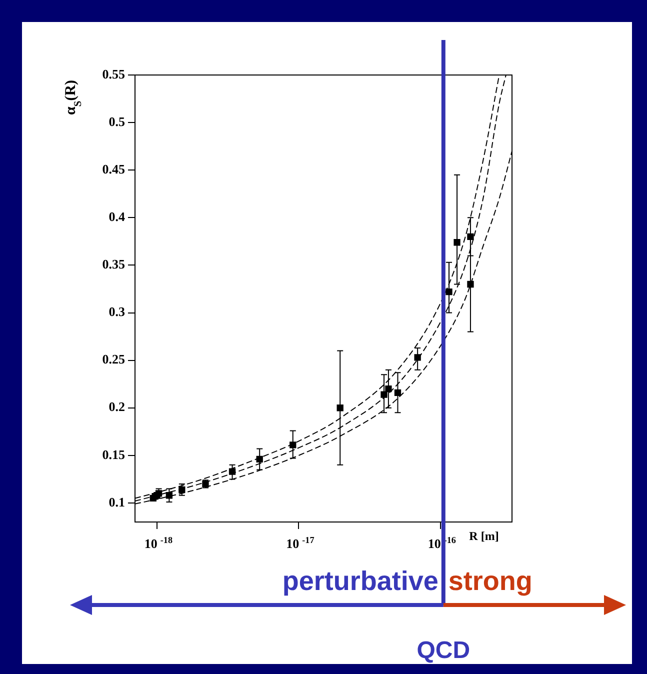  What do you see at coordinates (117, 121) in the screenshot?
I see `y-tick-label: 0.5` at bounding box center [117, 121].